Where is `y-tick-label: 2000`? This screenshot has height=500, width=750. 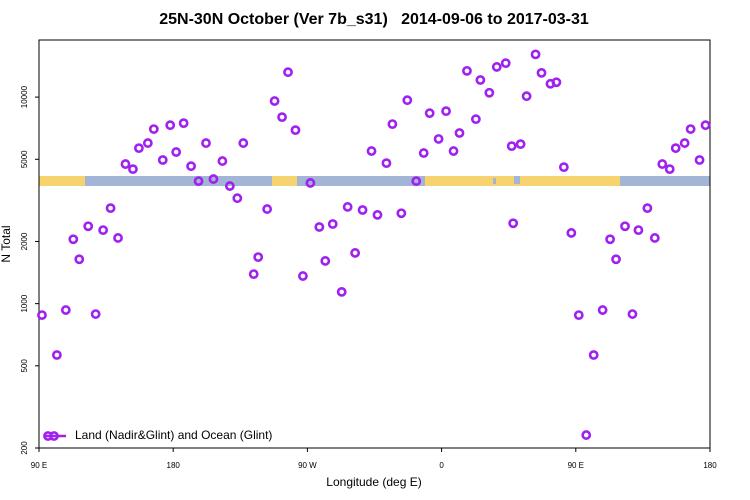
y-tick-label: 2000 is located at coordinates (24, 241).